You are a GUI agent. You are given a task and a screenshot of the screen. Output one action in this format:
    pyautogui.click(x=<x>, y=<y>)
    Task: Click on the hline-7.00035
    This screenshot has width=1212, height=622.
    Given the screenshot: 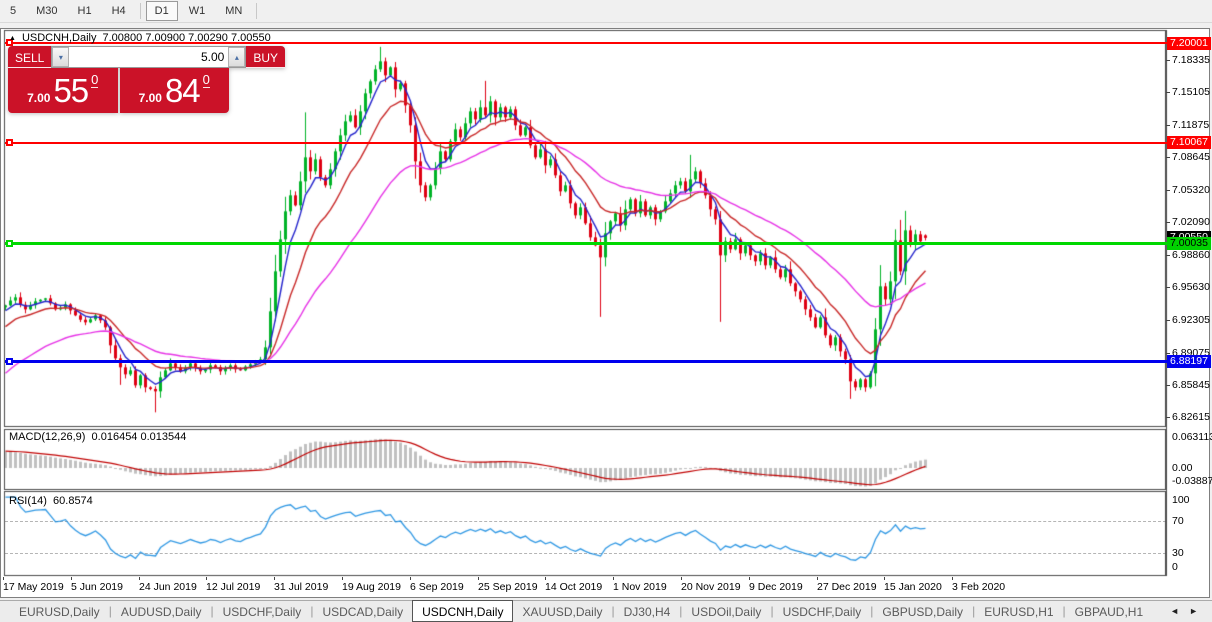 What is the action you would take?
    pyautogui.click(x=586, y=243)
    